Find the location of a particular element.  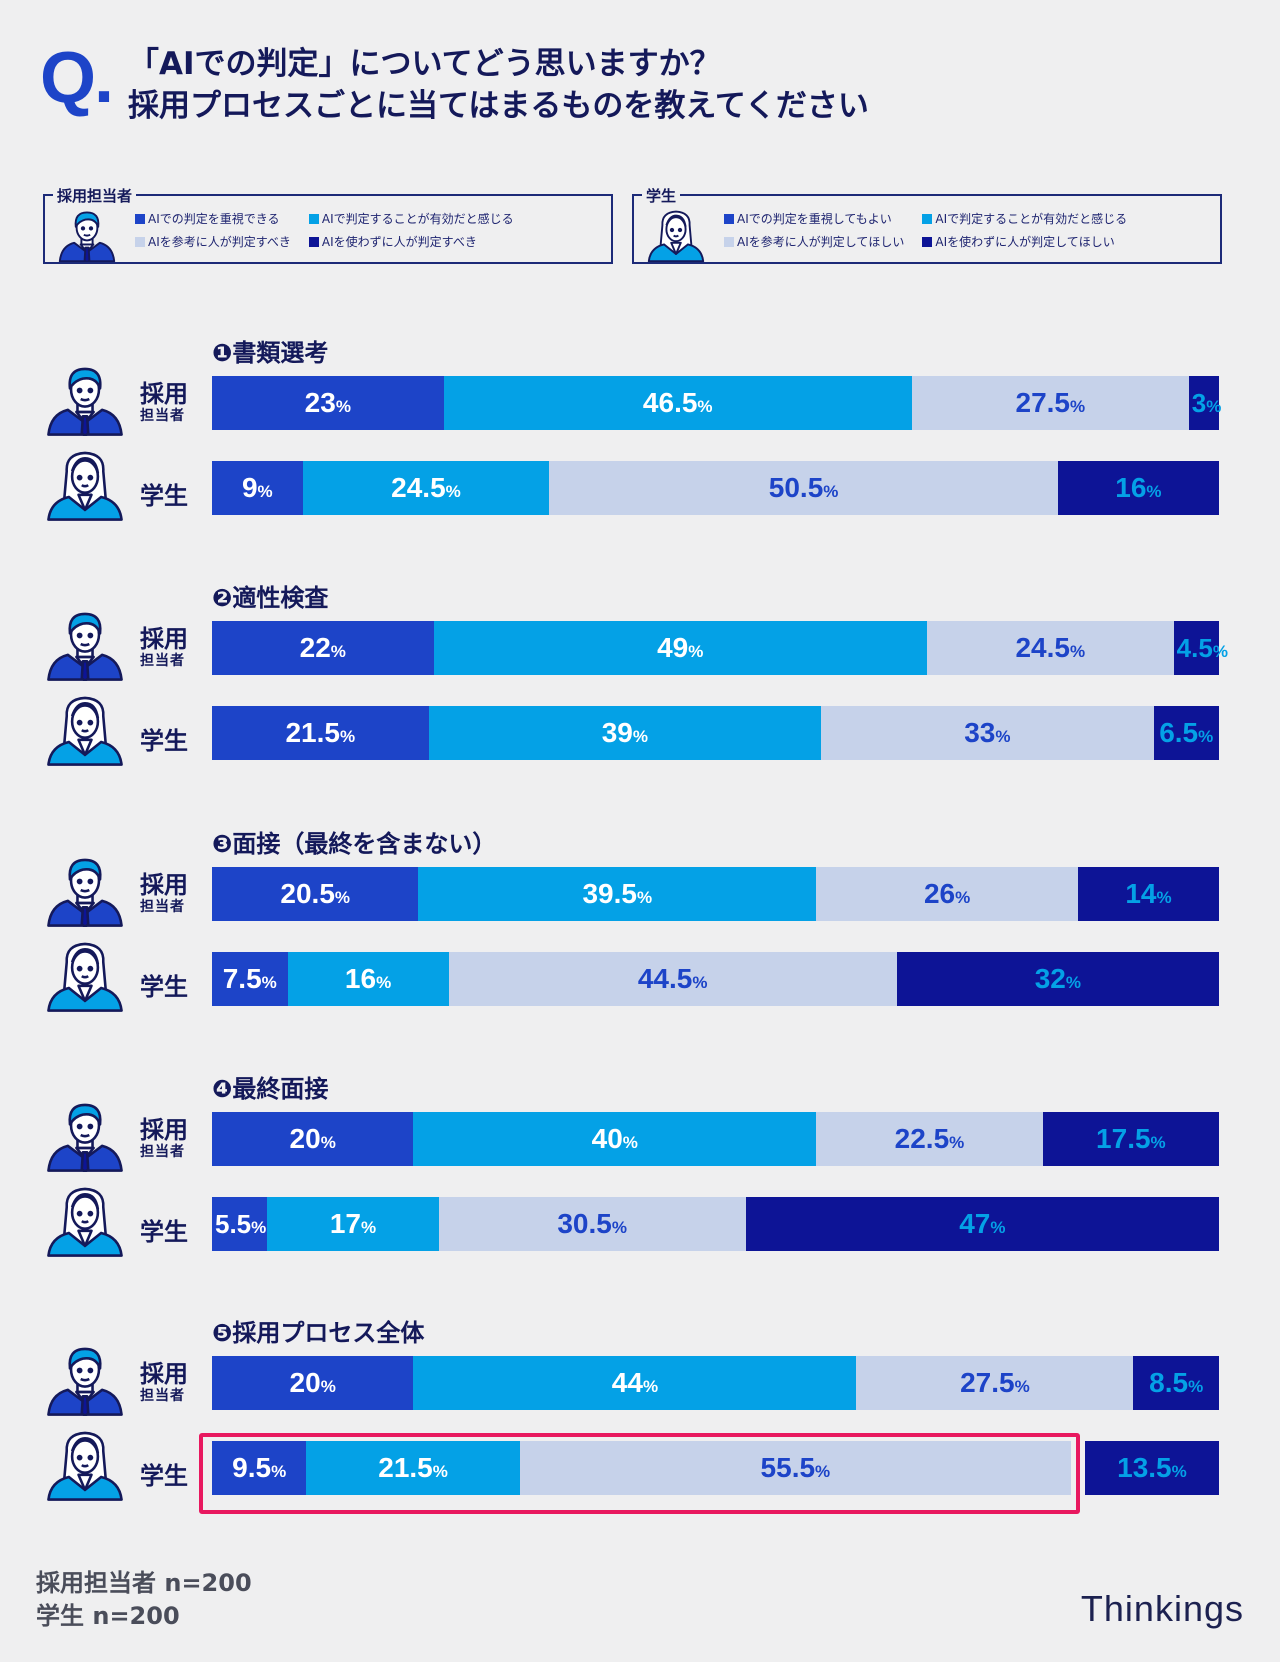

data-label: 20% is located at coordinates (313, 1383).